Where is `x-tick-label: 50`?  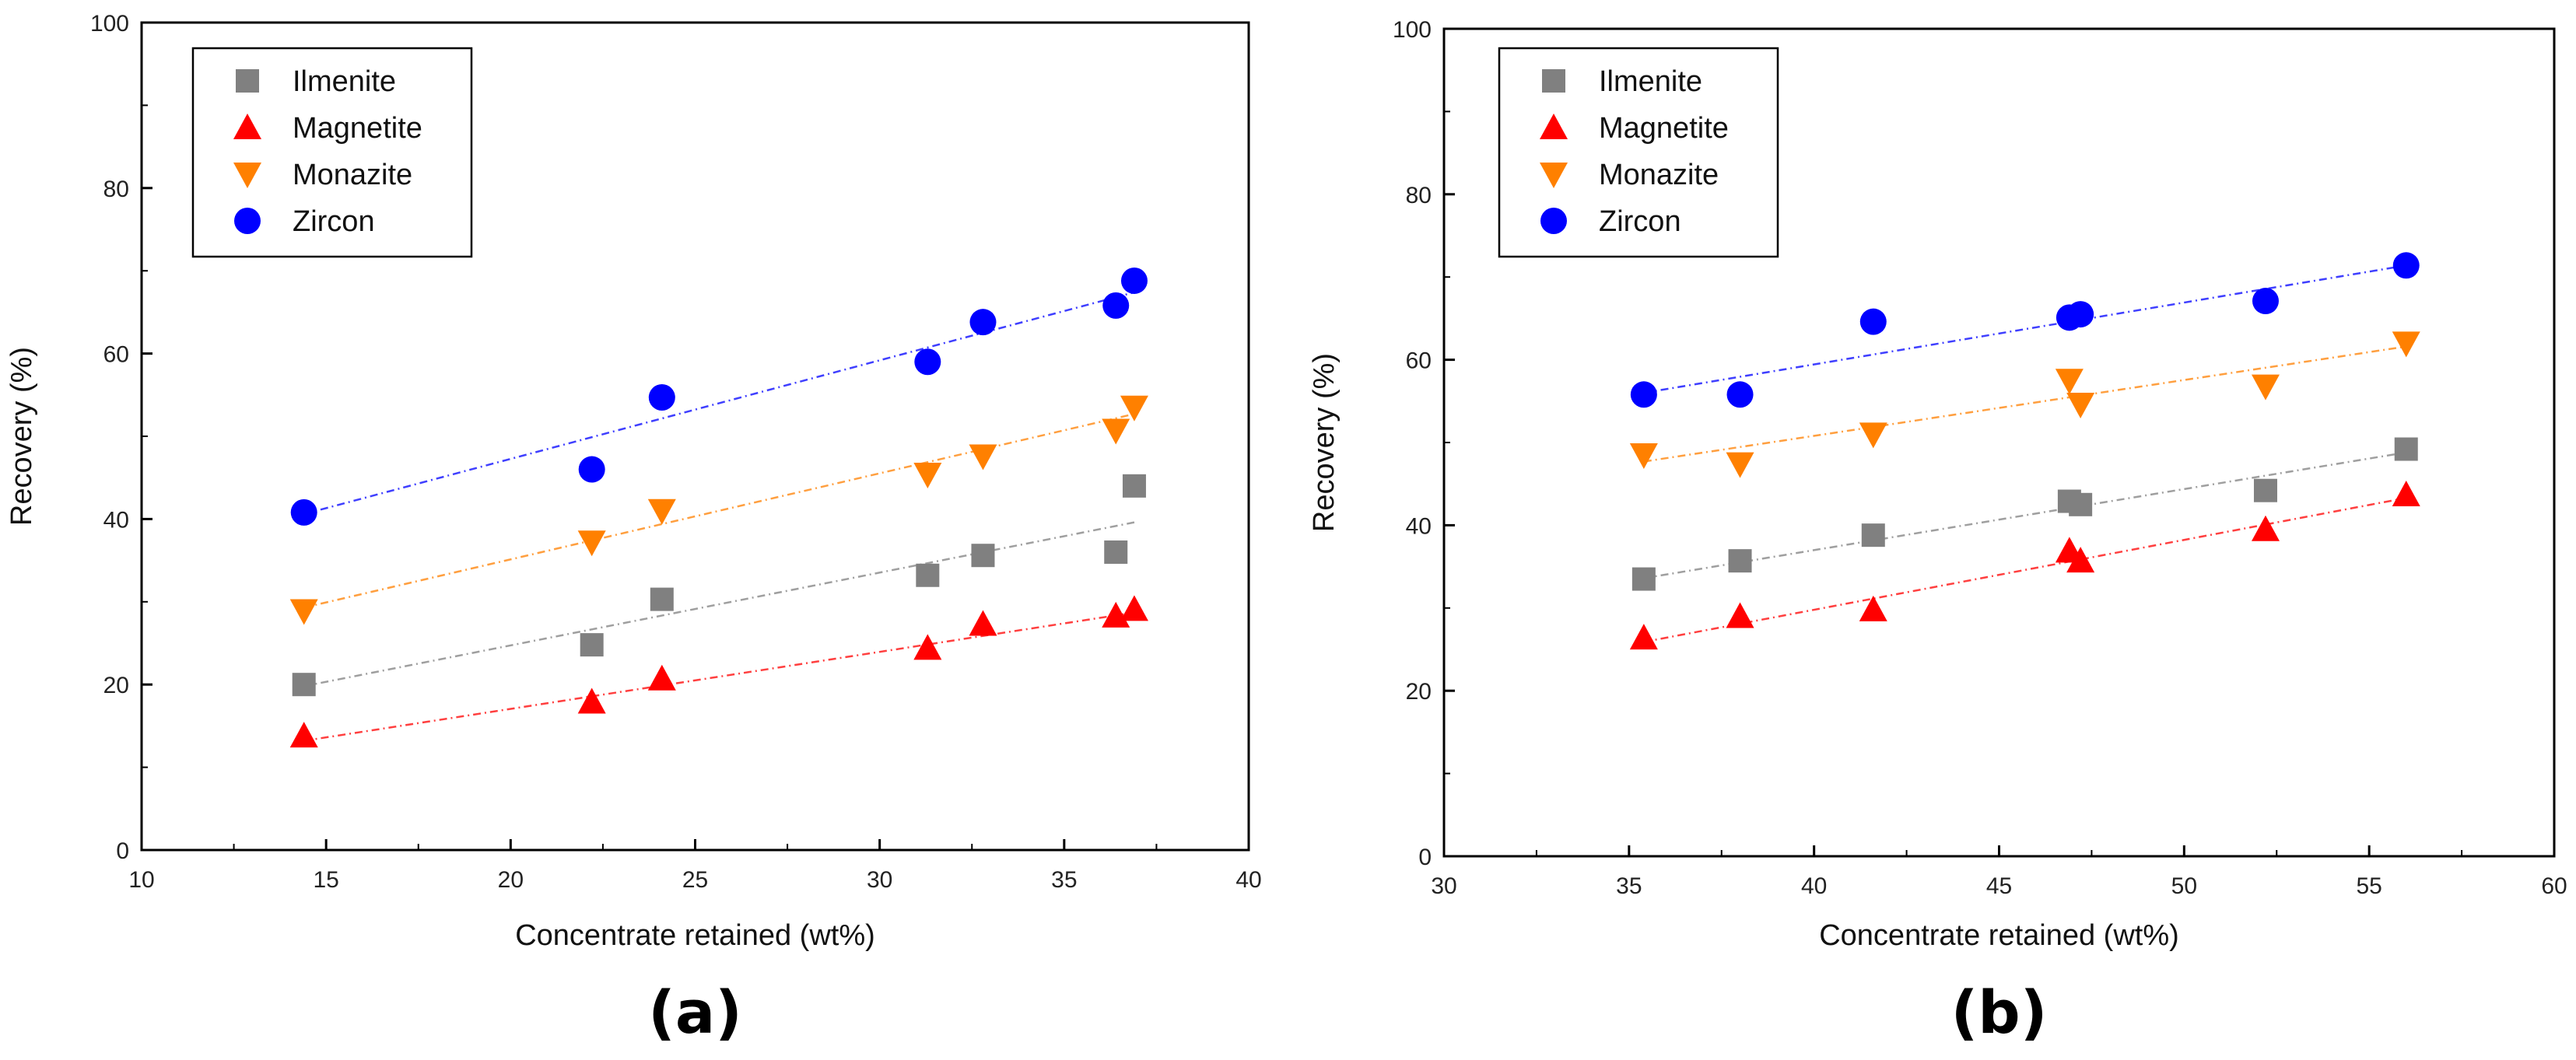
x-tick-label: 50 is located at coordinates (2184, 886).